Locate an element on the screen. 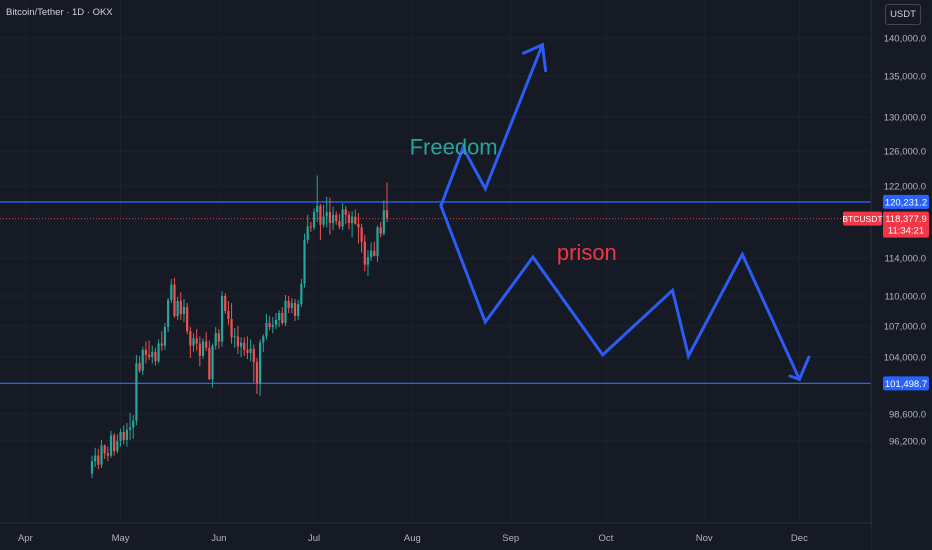 The image size is (932, 550). annotations: Freedom prison is located at coordinates (513, 200).